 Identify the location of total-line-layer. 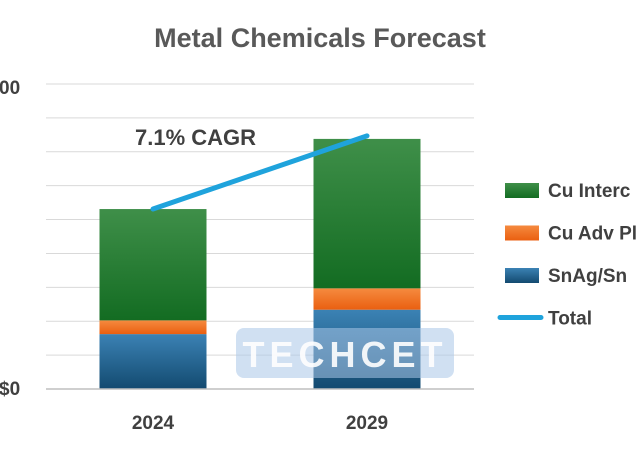
(260, 172).